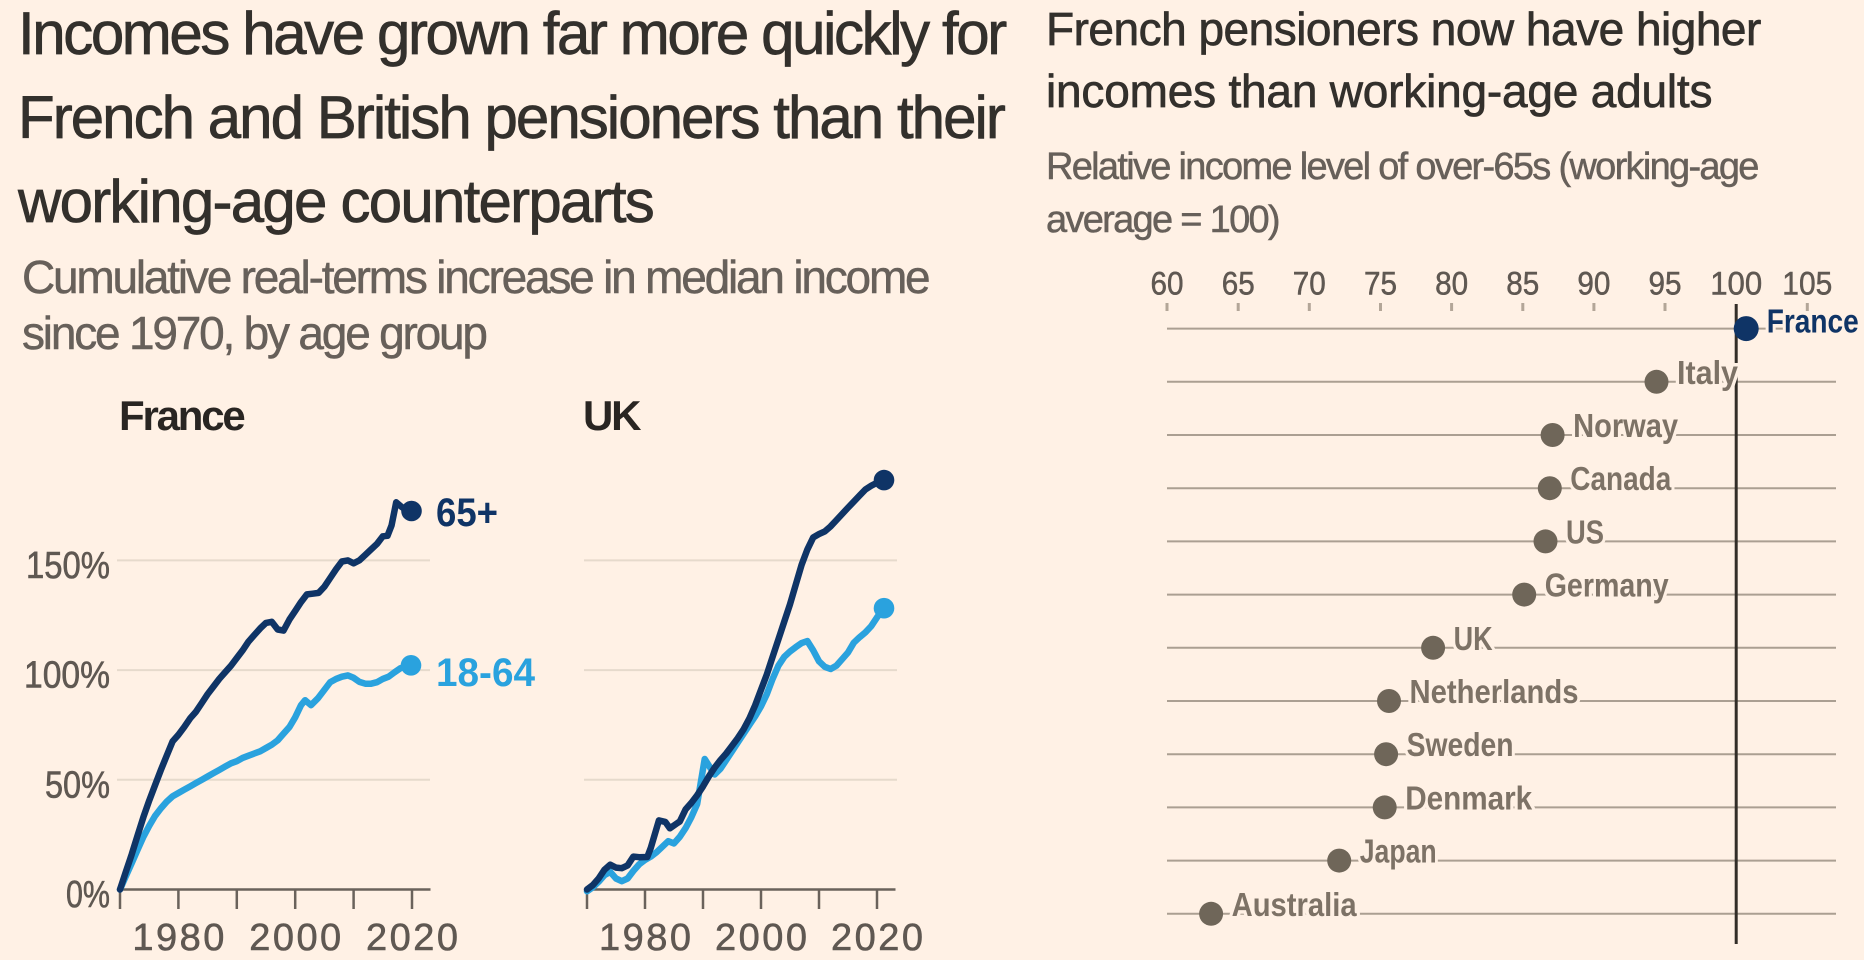 The image size is (1864, 960). I want to click on svg-text: 95, so click(1665, 284).